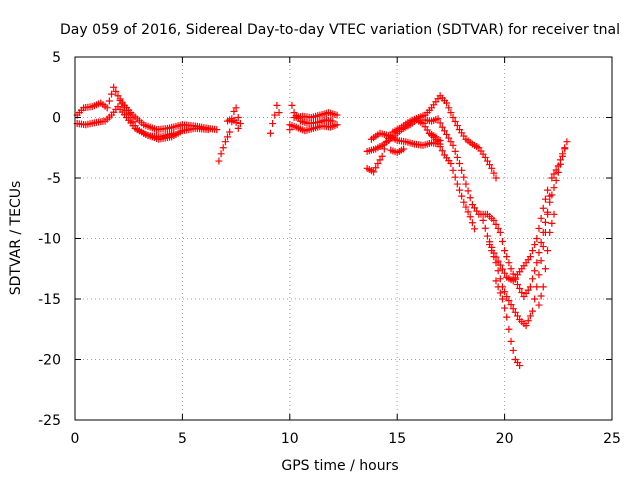 The width and height of the screenshot is (640, 480). What do you see at coordinates (56, 58) in the screenshot?
I see `y-tick-label: 5` at bounding box center [56, 58].